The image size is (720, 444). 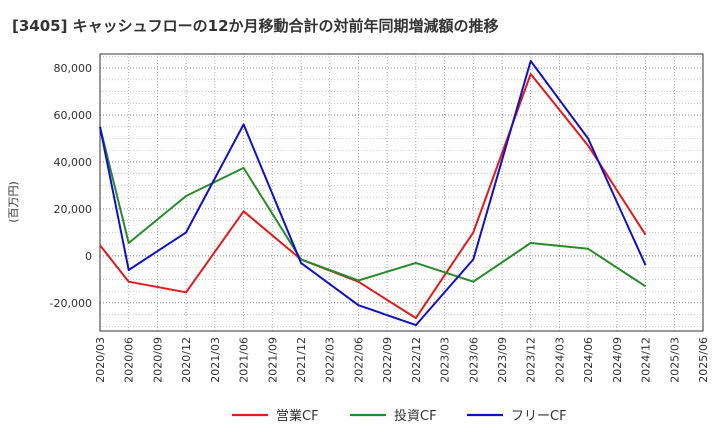 What do you see at coordinates (387, 360) in the screenshot?
I see `x-tick-label: 2022/09` at bounding box center [387, 360].